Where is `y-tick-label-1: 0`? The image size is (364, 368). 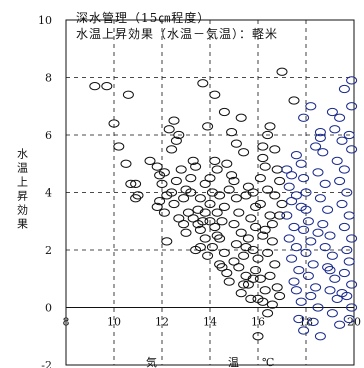
y-tick-label-1: 0 is located at coordinates (48, 308).